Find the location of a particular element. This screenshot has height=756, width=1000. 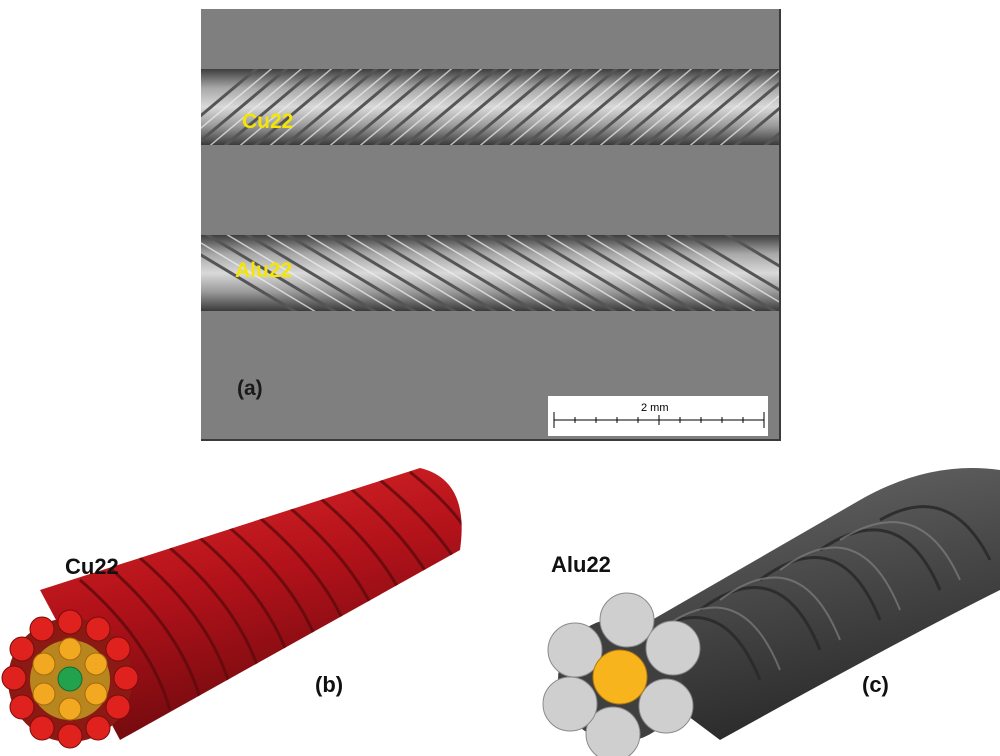

panel-label-a: (a) is located at coordinates (250, 388).